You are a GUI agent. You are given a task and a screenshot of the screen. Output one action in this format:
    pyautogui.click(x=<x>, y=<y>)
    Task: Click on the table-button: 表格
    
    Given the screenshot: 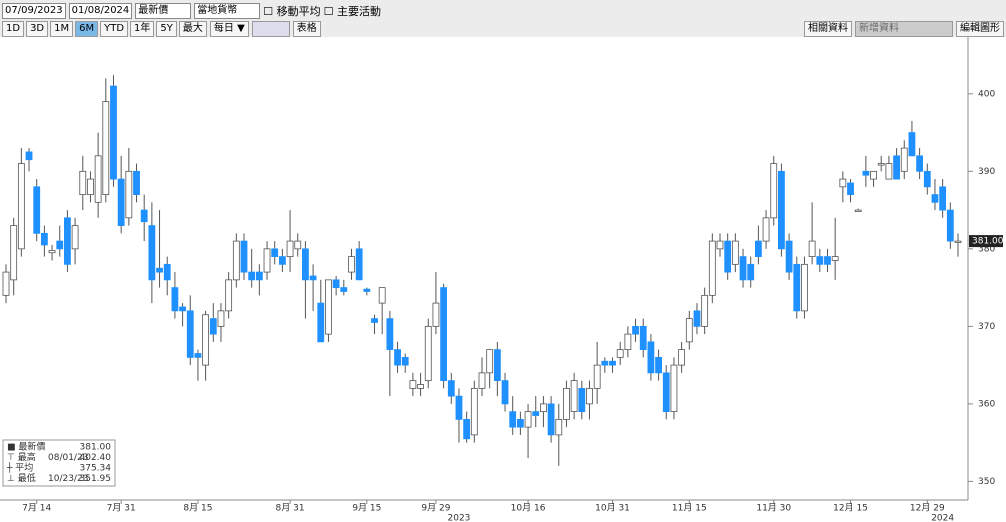 What is the action you would take?
    pyautogui.click(x=306, y=29)
    